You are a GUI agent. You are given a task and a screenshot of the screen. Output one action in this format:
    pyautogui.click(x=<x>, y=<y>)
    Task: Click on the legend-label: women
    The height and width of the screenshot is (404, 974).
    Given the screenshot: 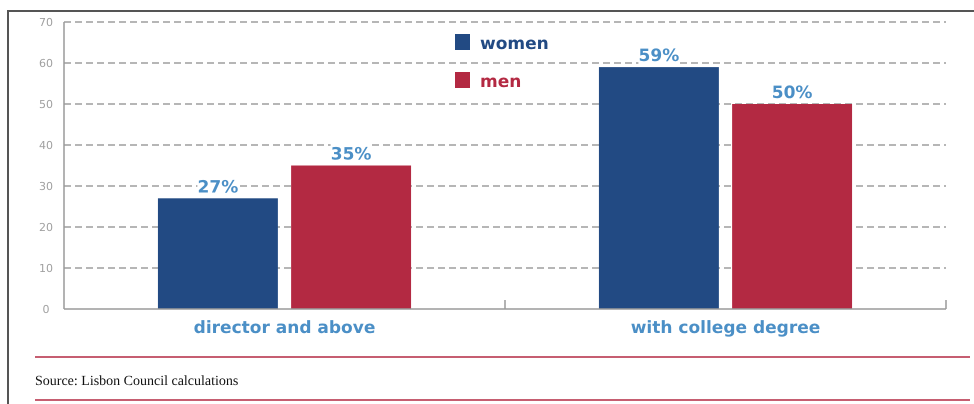 What is the action you would take?
    pyautogui.click(x=514, y=44)
    